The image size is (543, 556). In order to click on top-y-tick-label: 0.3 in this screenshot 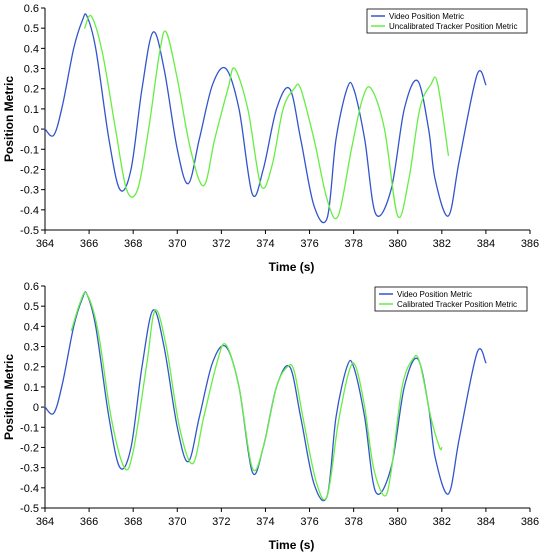, I will do `click(31, 70)`.